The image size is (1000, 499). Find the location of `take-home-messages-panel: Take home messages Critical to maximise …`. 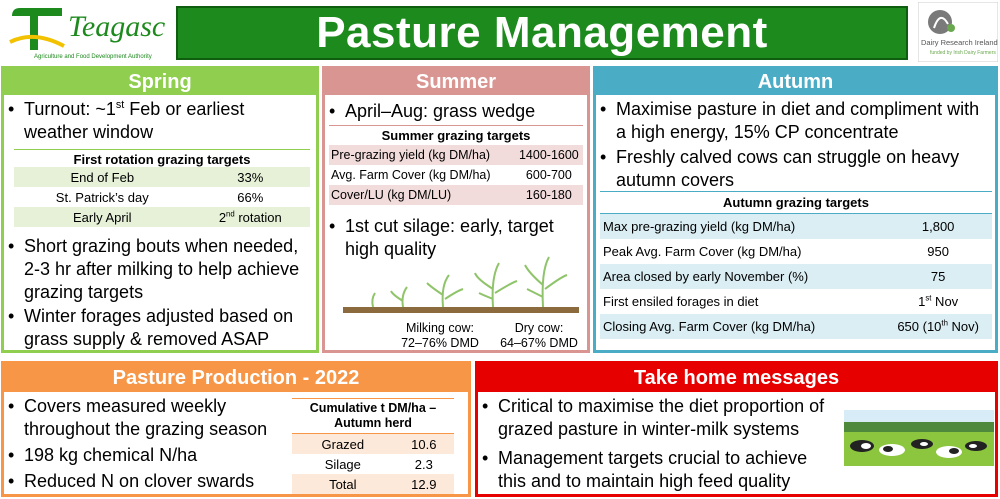

take-home-messages-panel: Take home messages Critical to maximise … is located at coordinates (736, 429).